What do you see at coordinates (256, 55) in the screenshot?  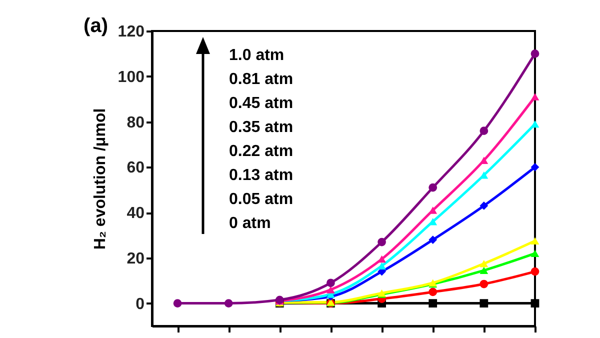 I see `annotation: 1.0 atm` at bounding box center [256, 55].